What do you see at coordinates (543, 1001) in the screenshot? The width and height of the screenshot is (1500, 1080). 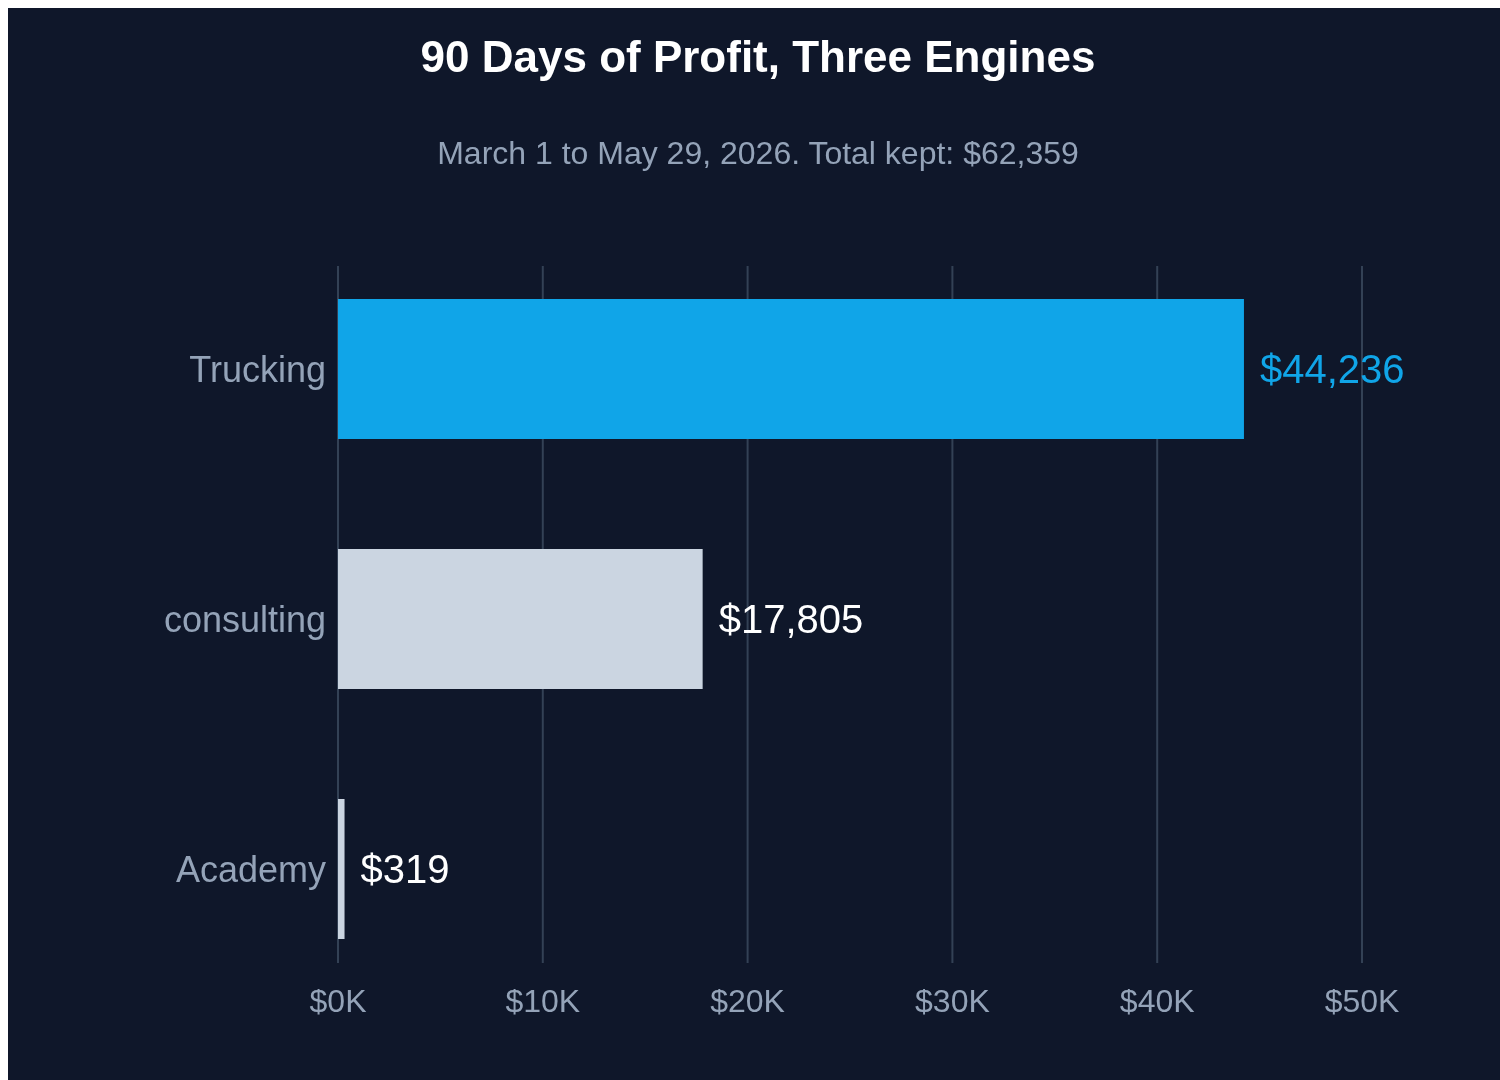 I see `x-tick-label: $10K` at bounding box center [543, 1001].